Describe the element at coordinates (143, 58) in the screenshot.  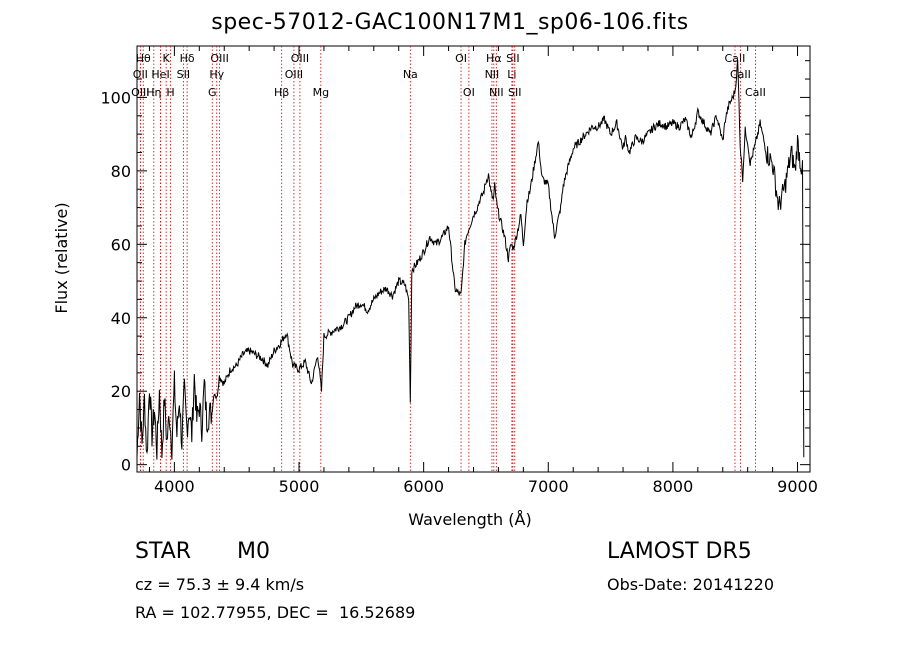
I see `spectral-line-label: Hθ` at that location.